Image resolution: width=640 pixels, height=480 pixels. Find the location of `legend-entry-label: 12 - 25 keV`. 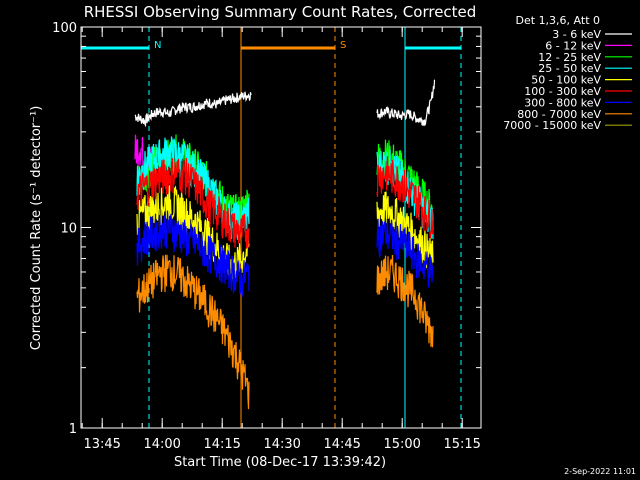

legend-entry-label: 12 - 25 keV is located at coordinates (569, 57).